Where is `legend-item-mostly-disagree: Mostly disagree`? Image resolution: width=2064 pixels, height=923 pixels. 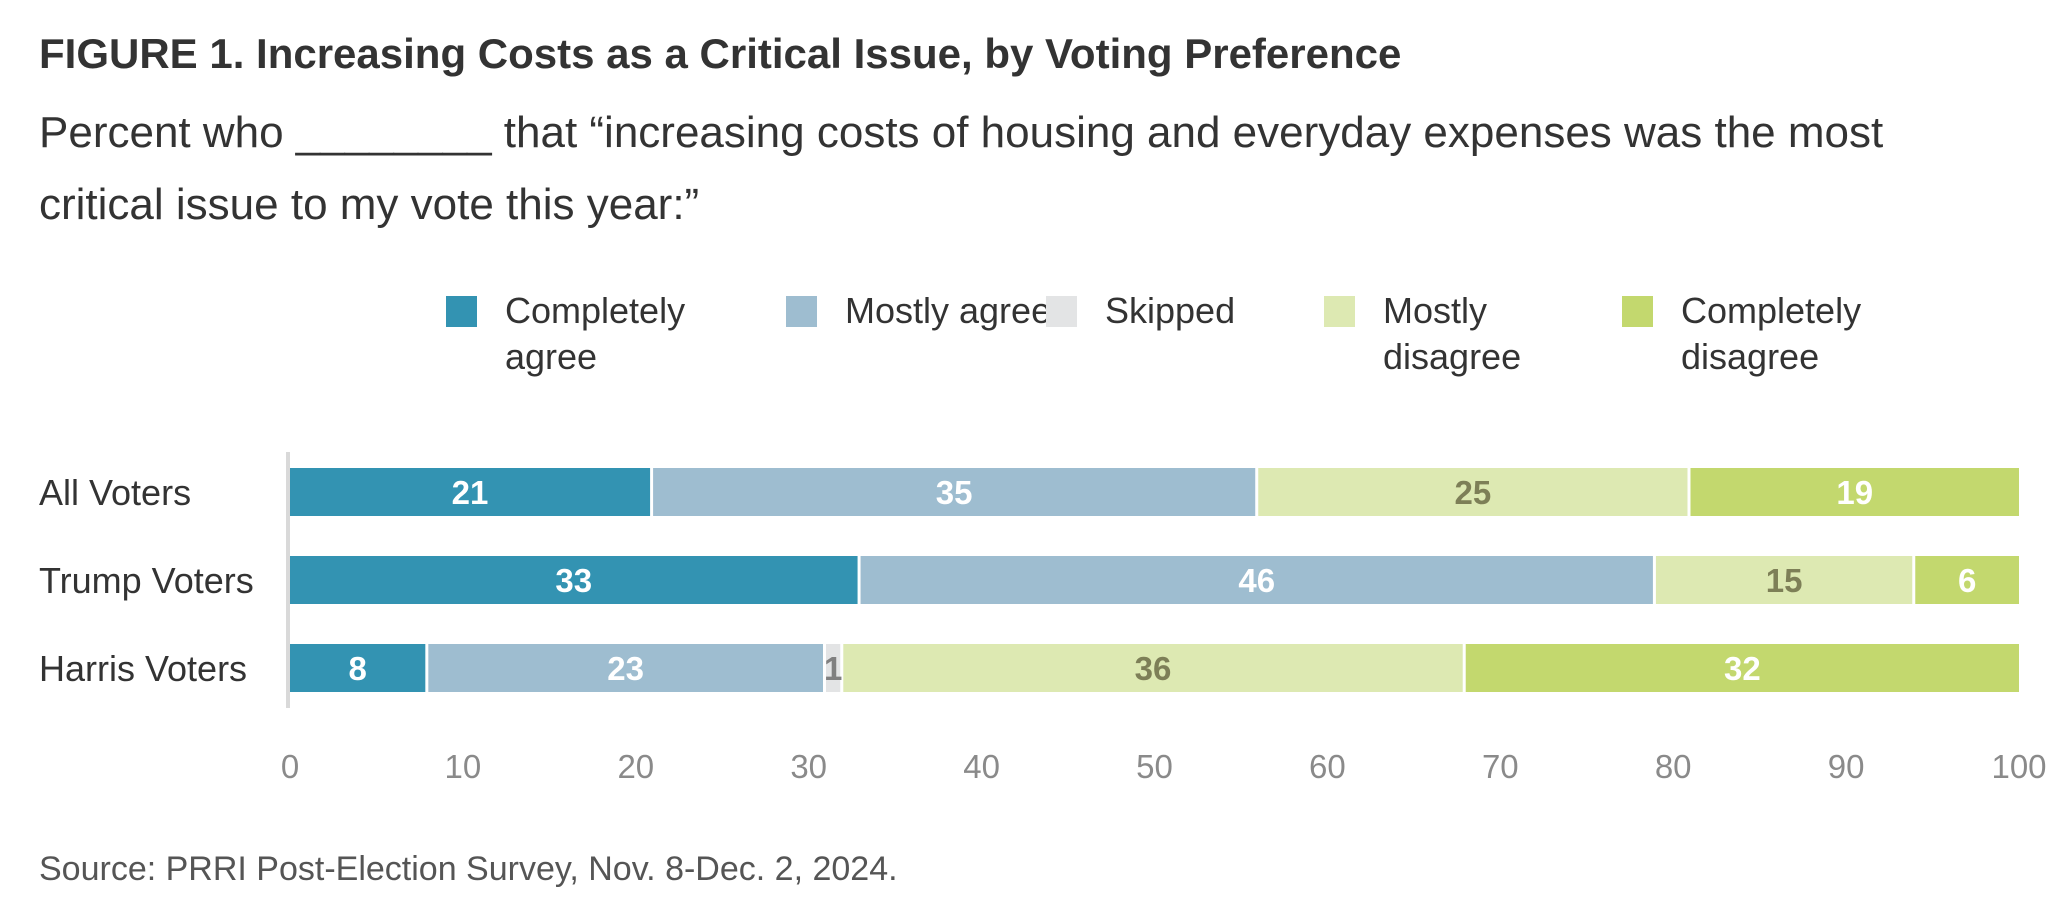
legend-item-mostly-disagree: Mostly disagree is located at coordinates (1468, 334).